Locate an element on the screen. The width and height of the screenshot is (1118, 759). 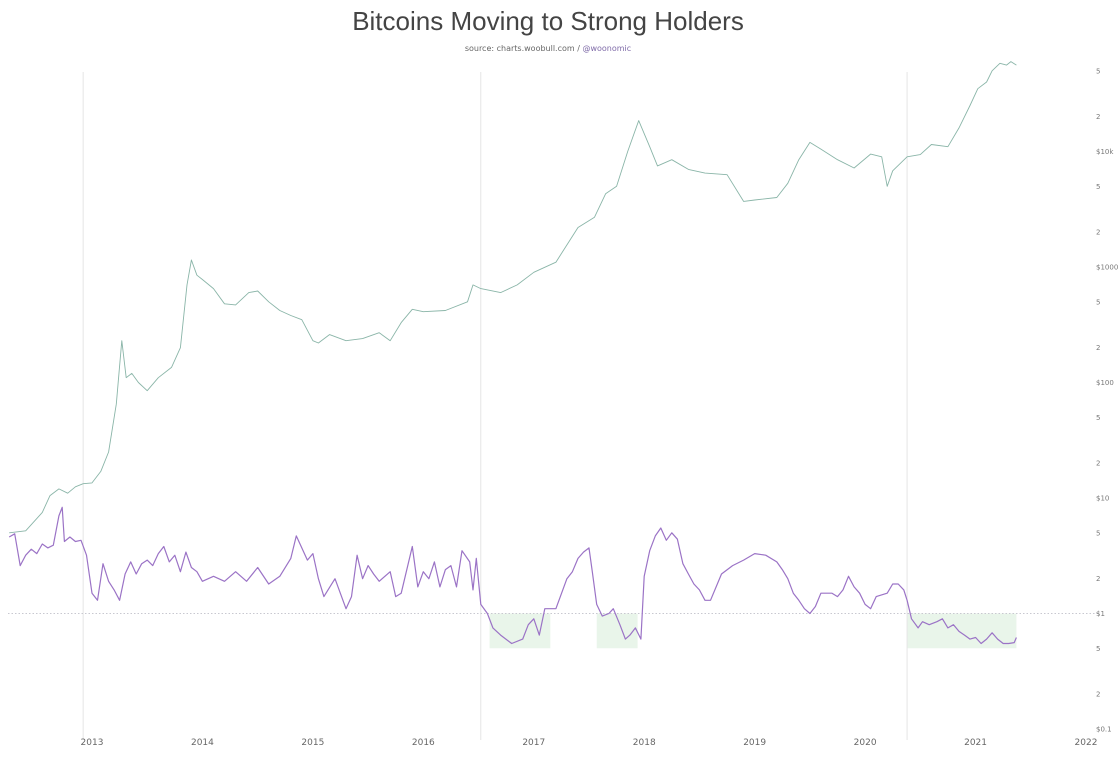
x-tick-label: 2018 is located at coordinates (644, 743).